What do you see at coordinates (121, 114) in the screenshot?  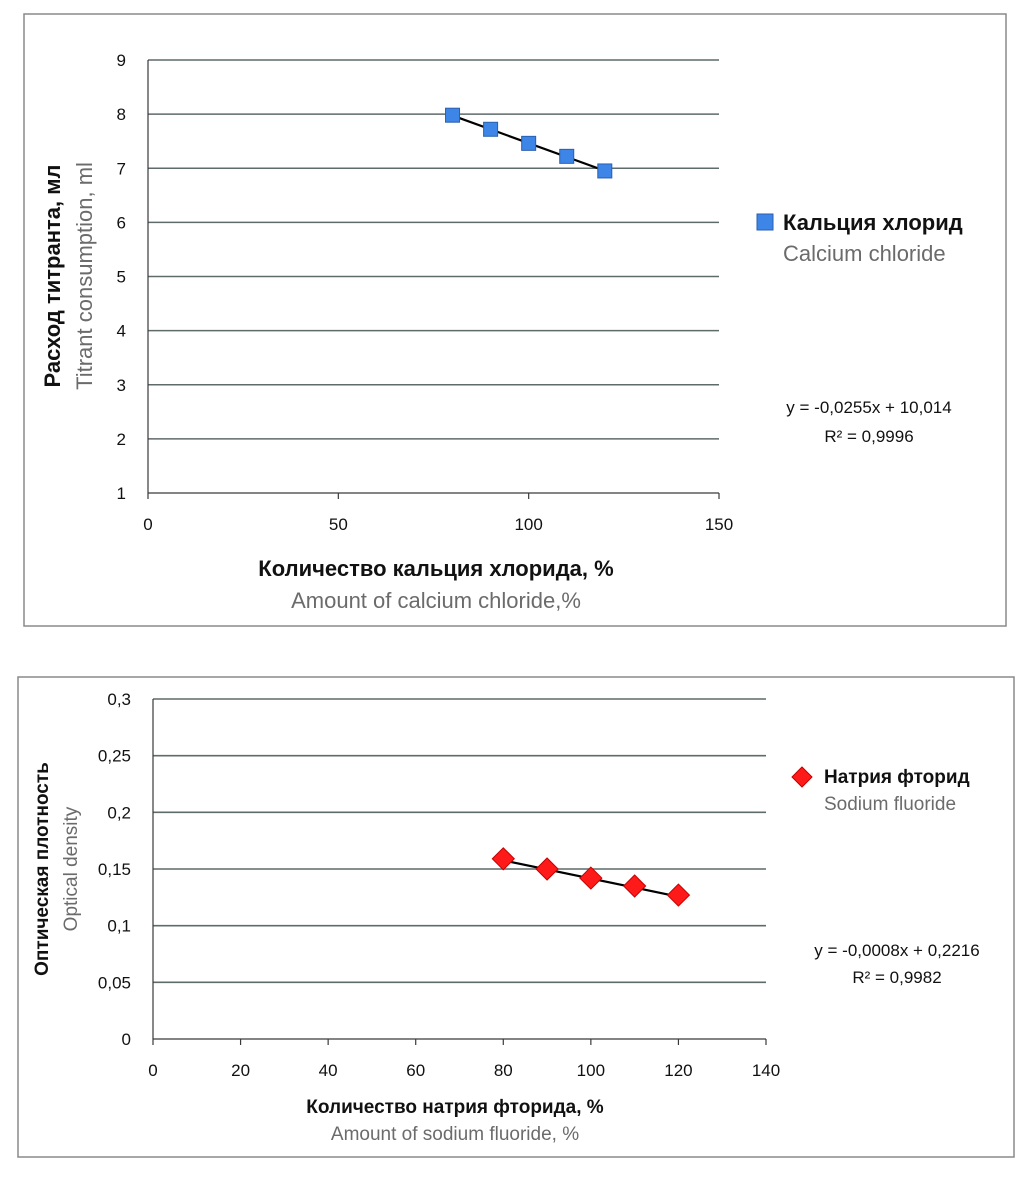 I see `c1-y-tick-label: 8` at bounding box center [121, 114].